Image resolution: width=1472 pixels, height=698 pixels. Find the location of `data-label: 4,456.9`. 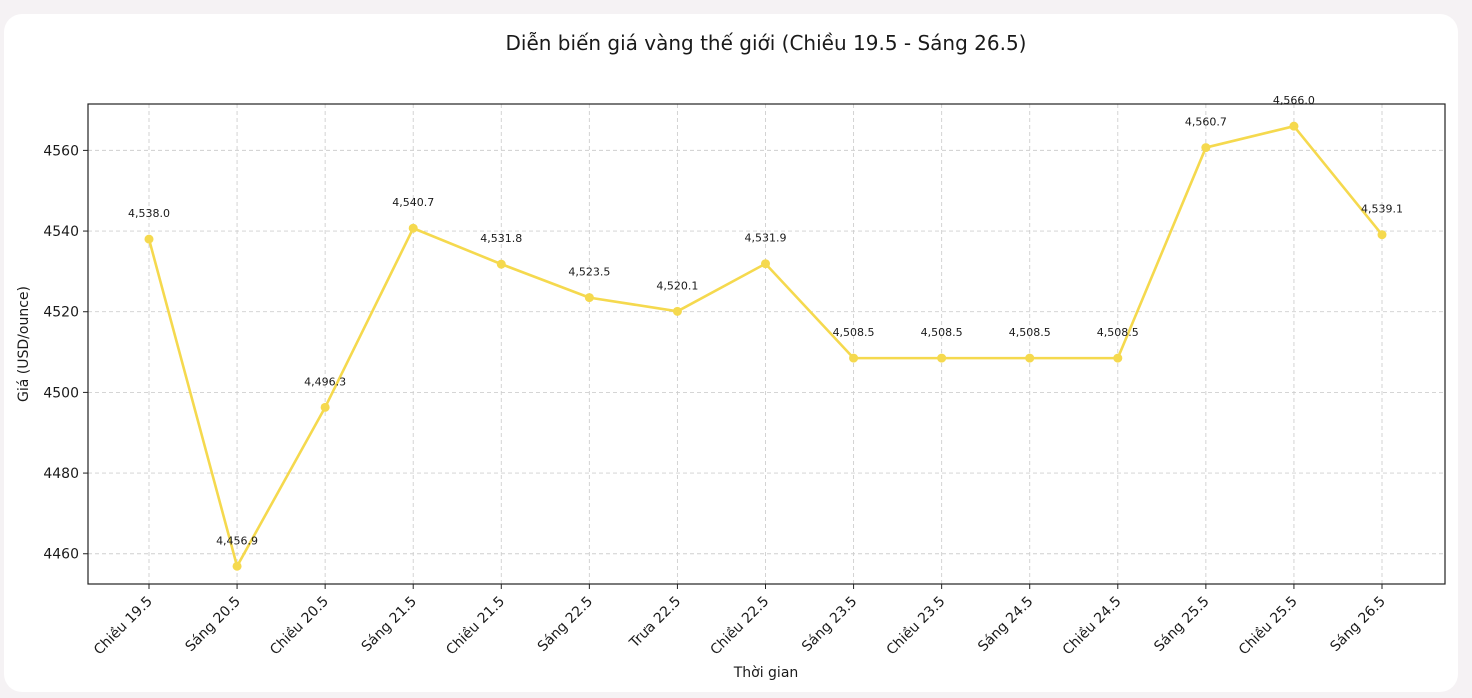

data-label: 4,456.9 is located at coordinates (237, 540).